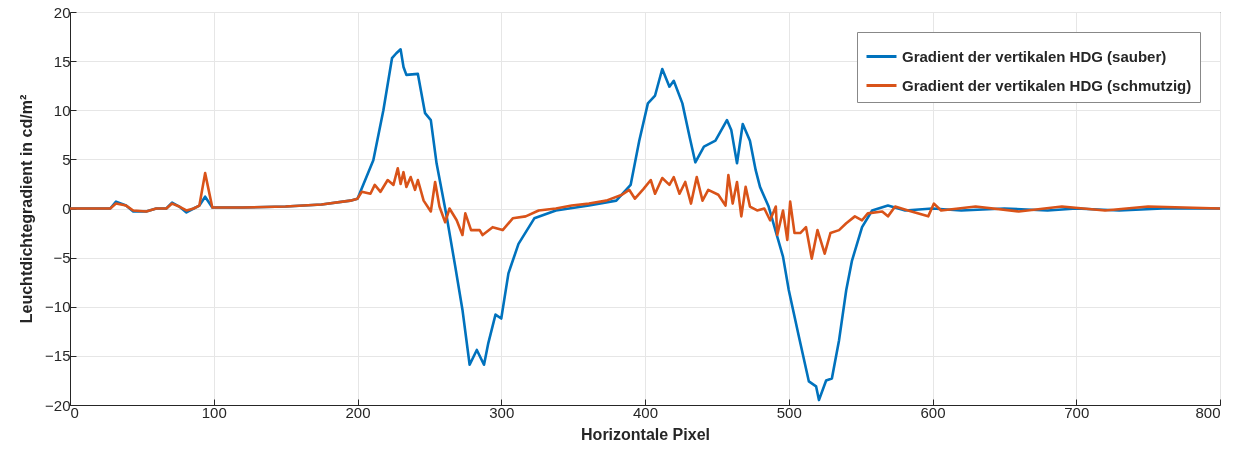  Describe the element at coordinates (214, 412) in the screenshot. I see `x-tick-label: 100` at that location.